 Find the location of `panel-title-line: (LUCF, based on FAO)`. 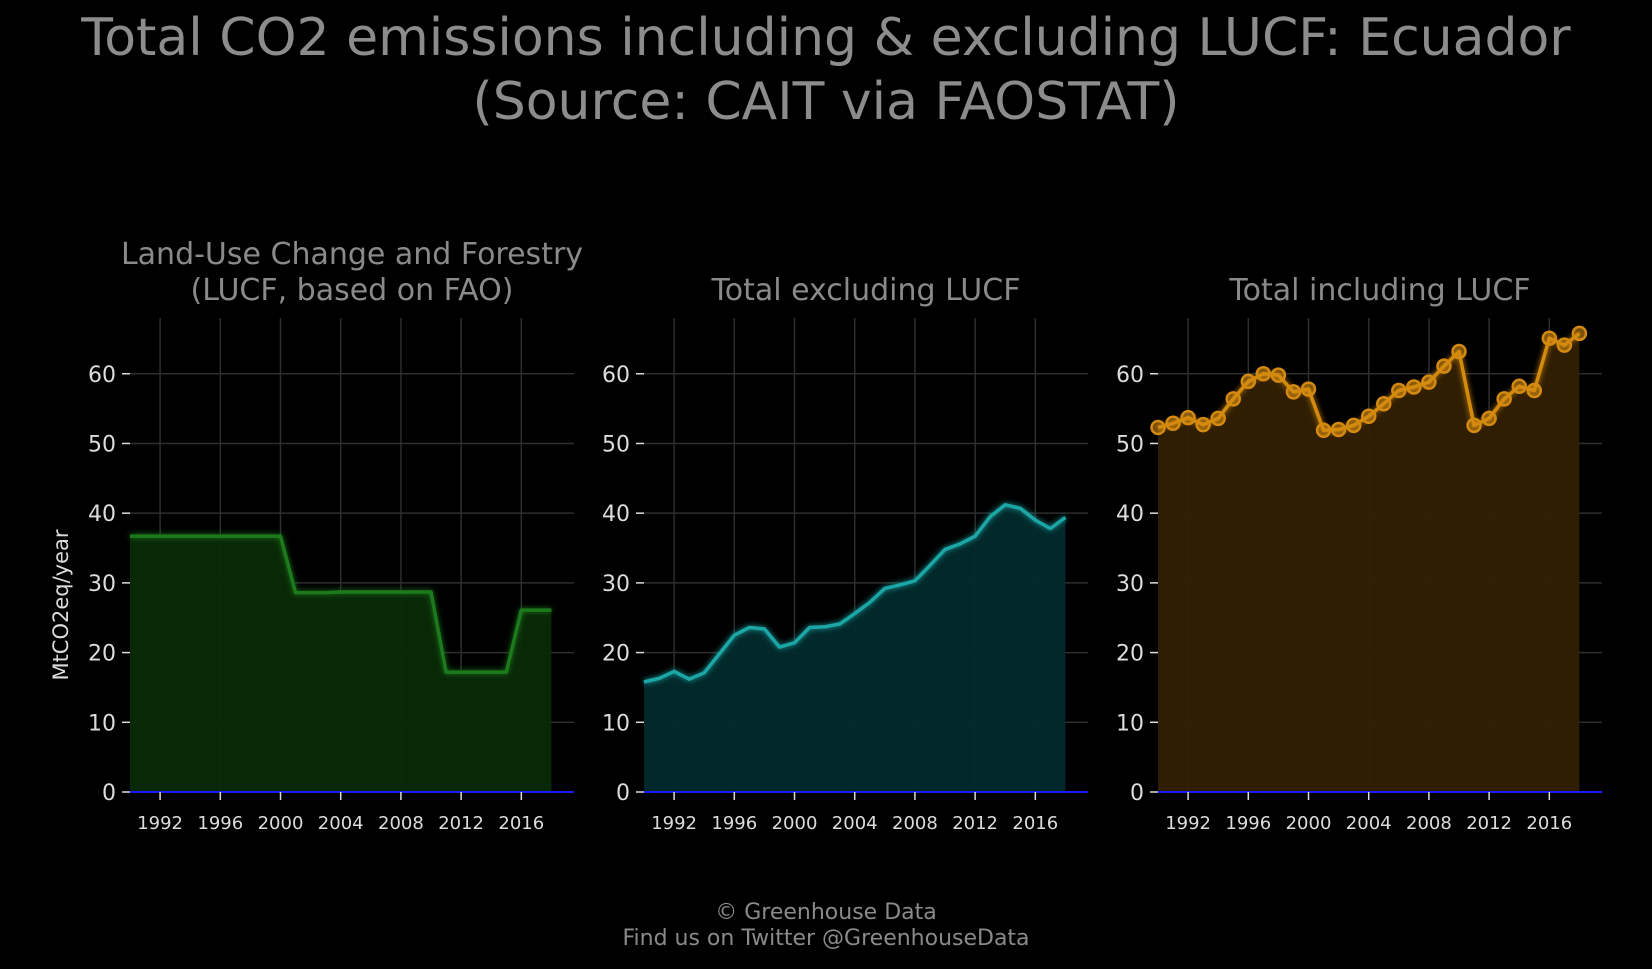

panel-title-line: (LUCF, based on FAO) is located at coordinates (352, 290).